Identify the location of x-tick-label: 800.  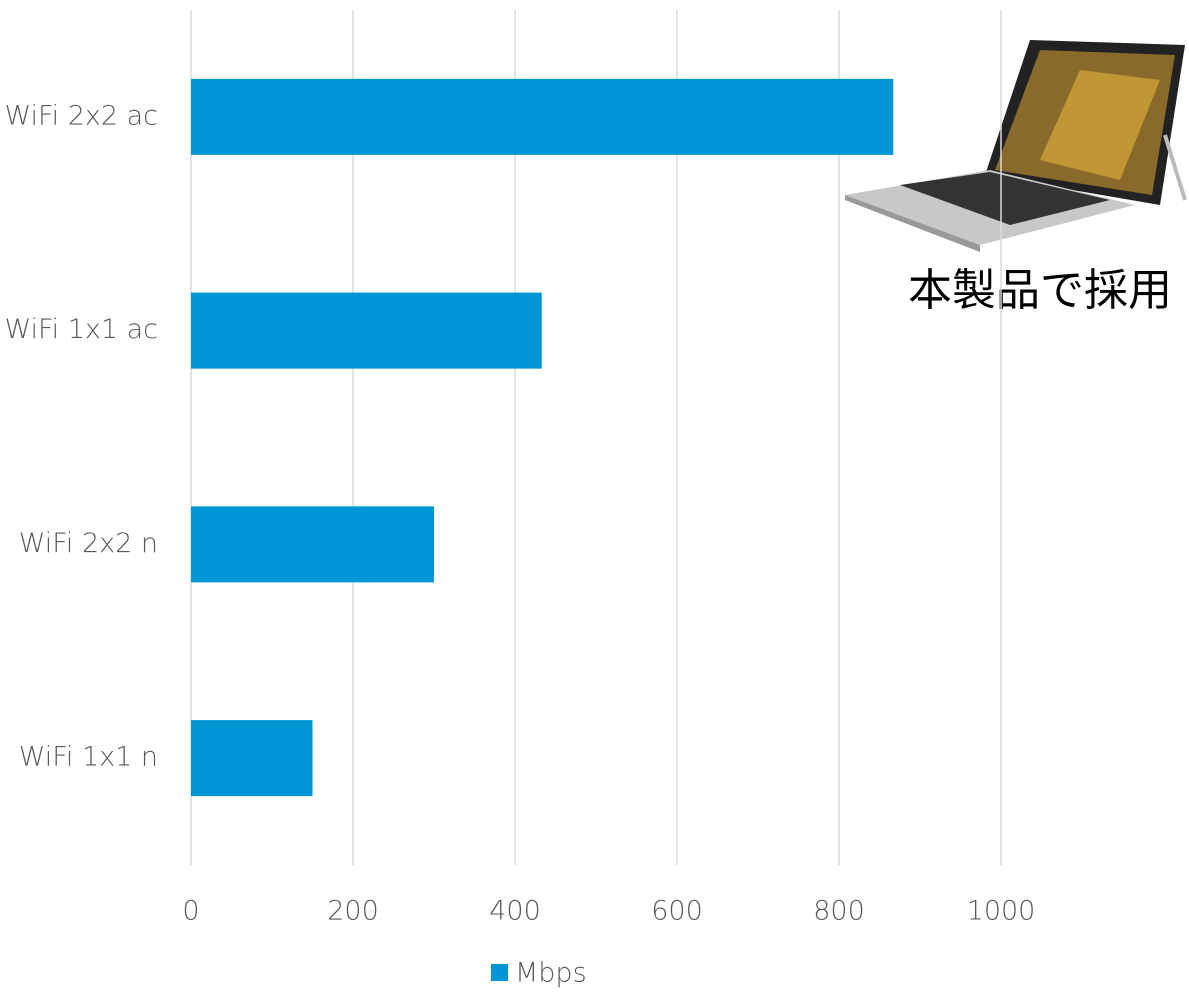
(839, 911).